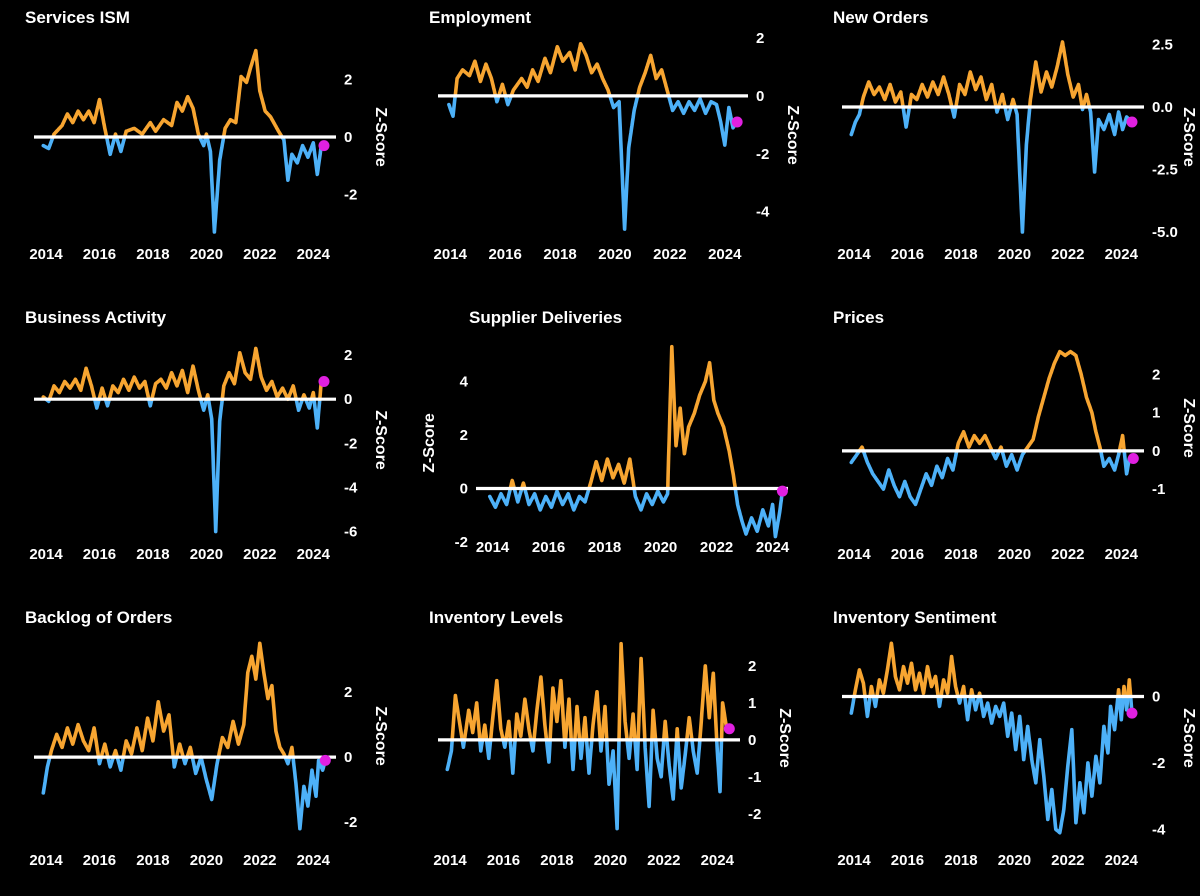 Image resolution: width=1200 pixels, height=896 pixels. I want to click on chart-title: Prices, so click(858, 317).